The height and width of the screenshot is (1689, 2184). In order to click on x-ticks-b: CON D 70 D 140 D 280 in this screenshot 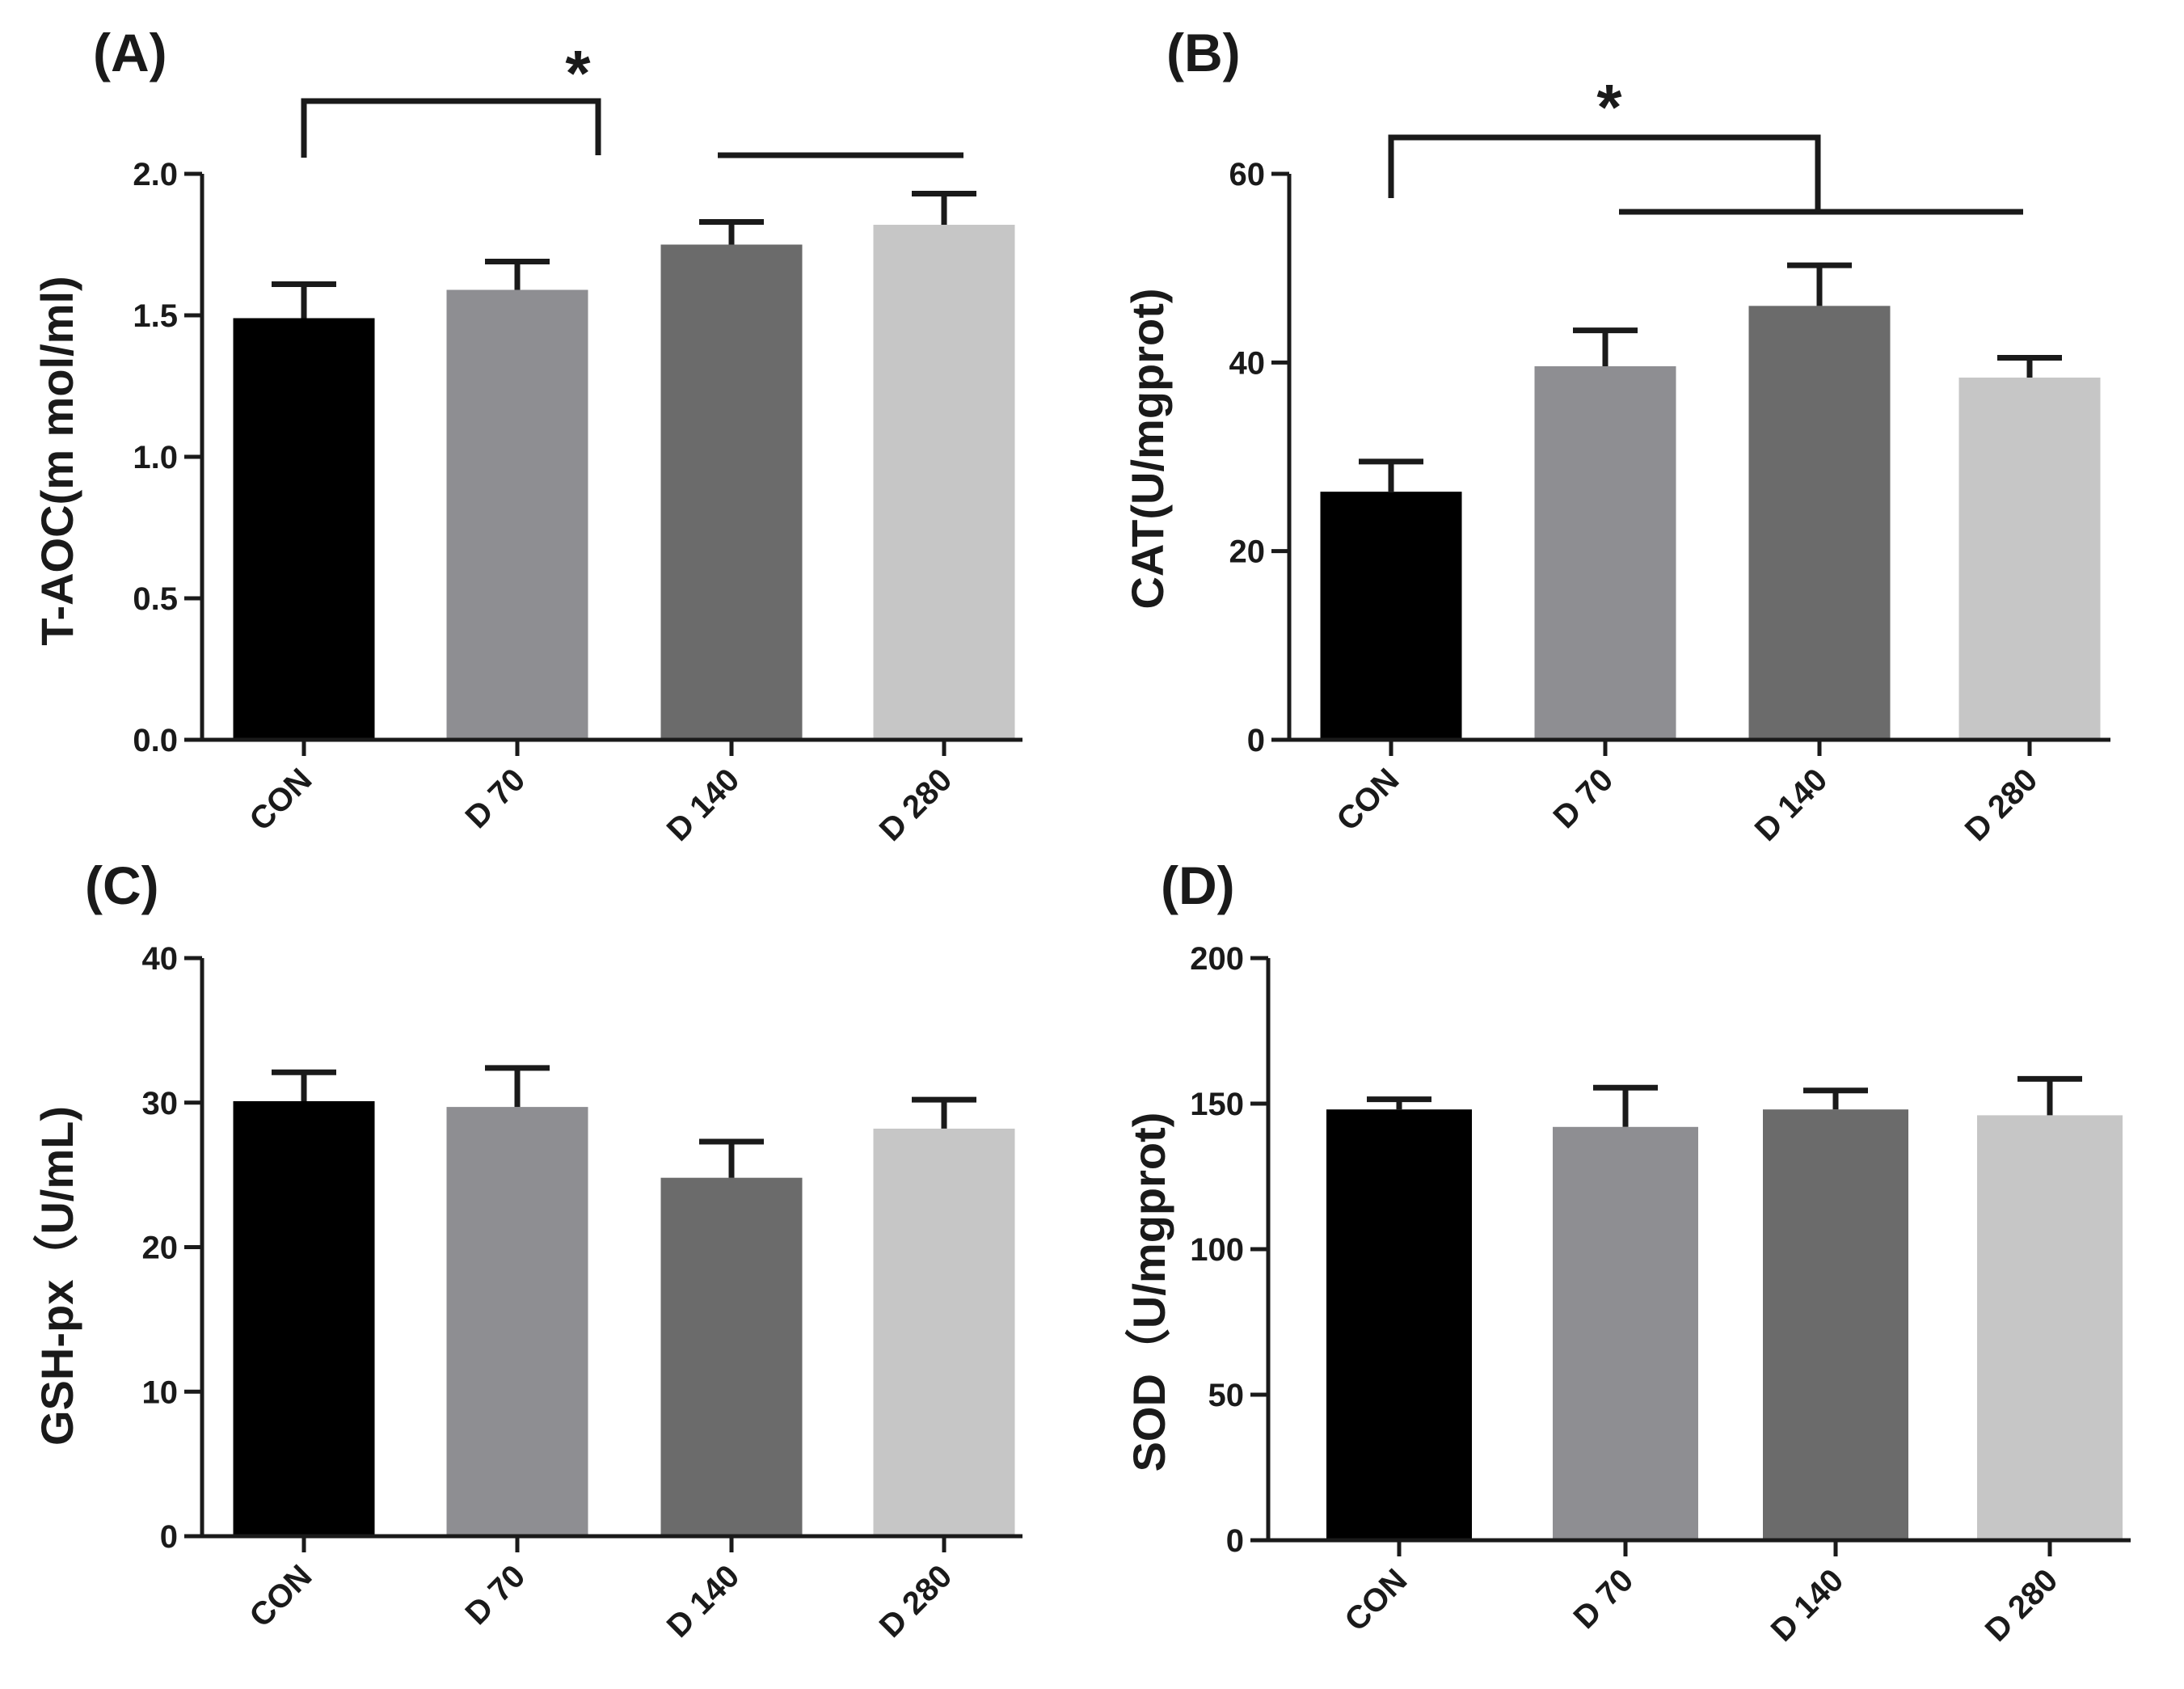, I will do `click(1687, 794)`.